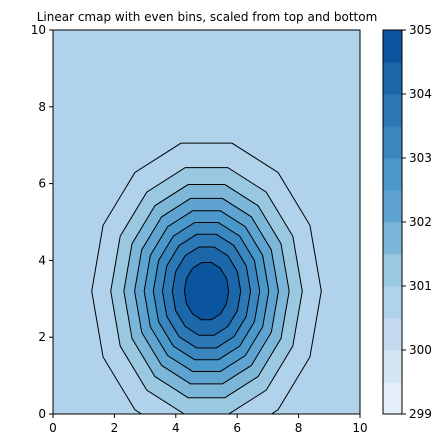 The image size is (447, 448). What do you see at coordinates (359, 428) in the screenshot?
I see `x-tick-label-5: 10` at bounding box center [359, 428].